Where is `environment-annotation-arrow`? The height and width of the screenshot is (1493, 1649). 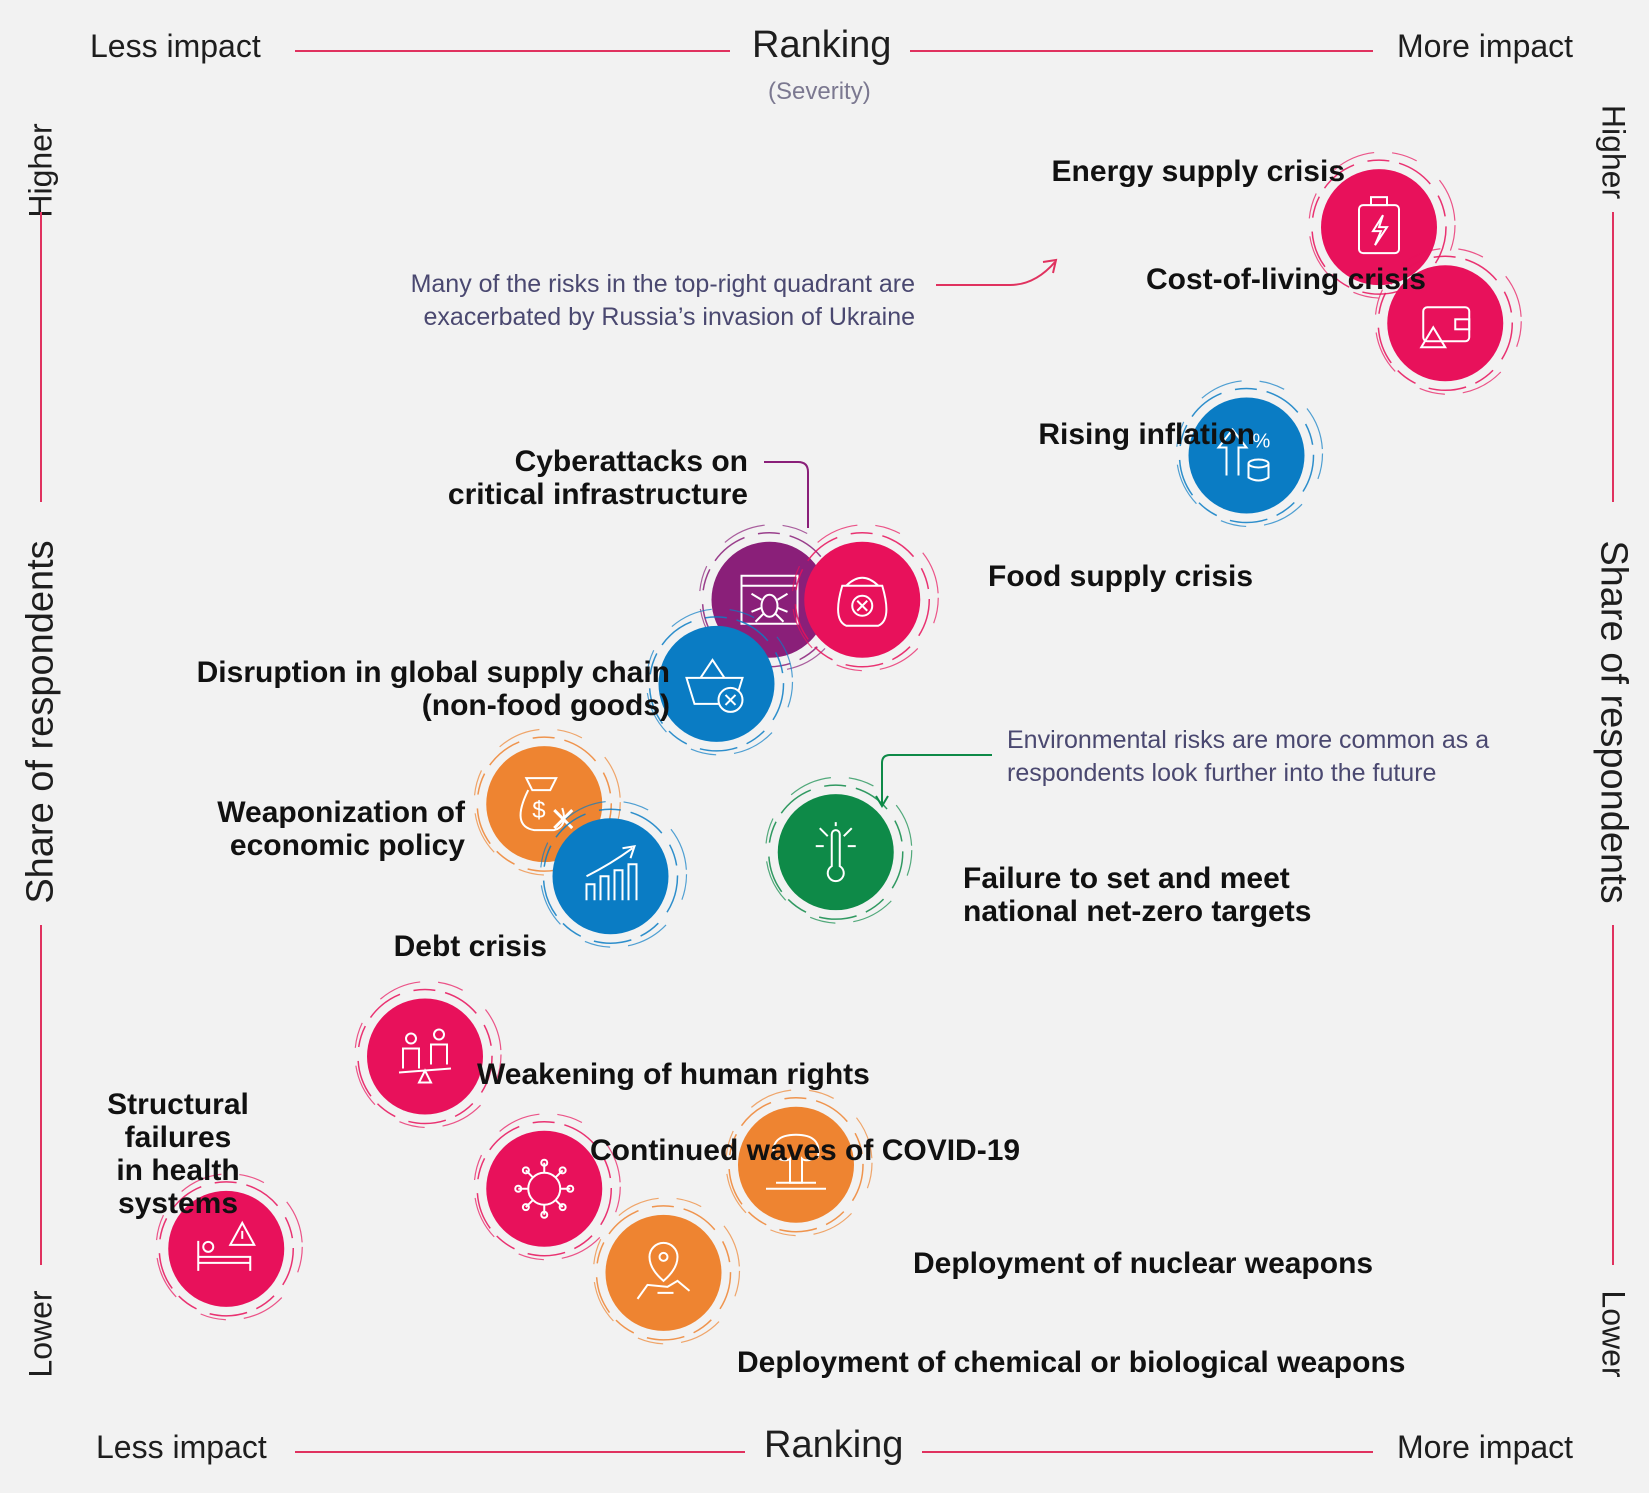
environment-annotation-arrow is located at coordinates (936, 779).